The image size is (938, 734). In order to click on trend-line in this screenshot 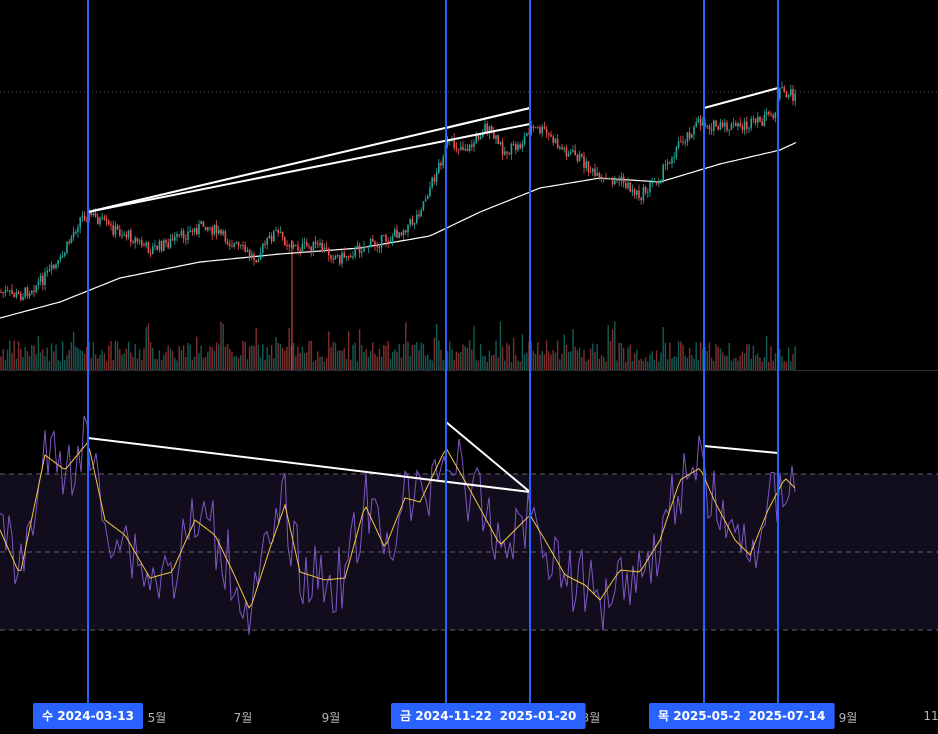, I will do `click(309, 168)`.